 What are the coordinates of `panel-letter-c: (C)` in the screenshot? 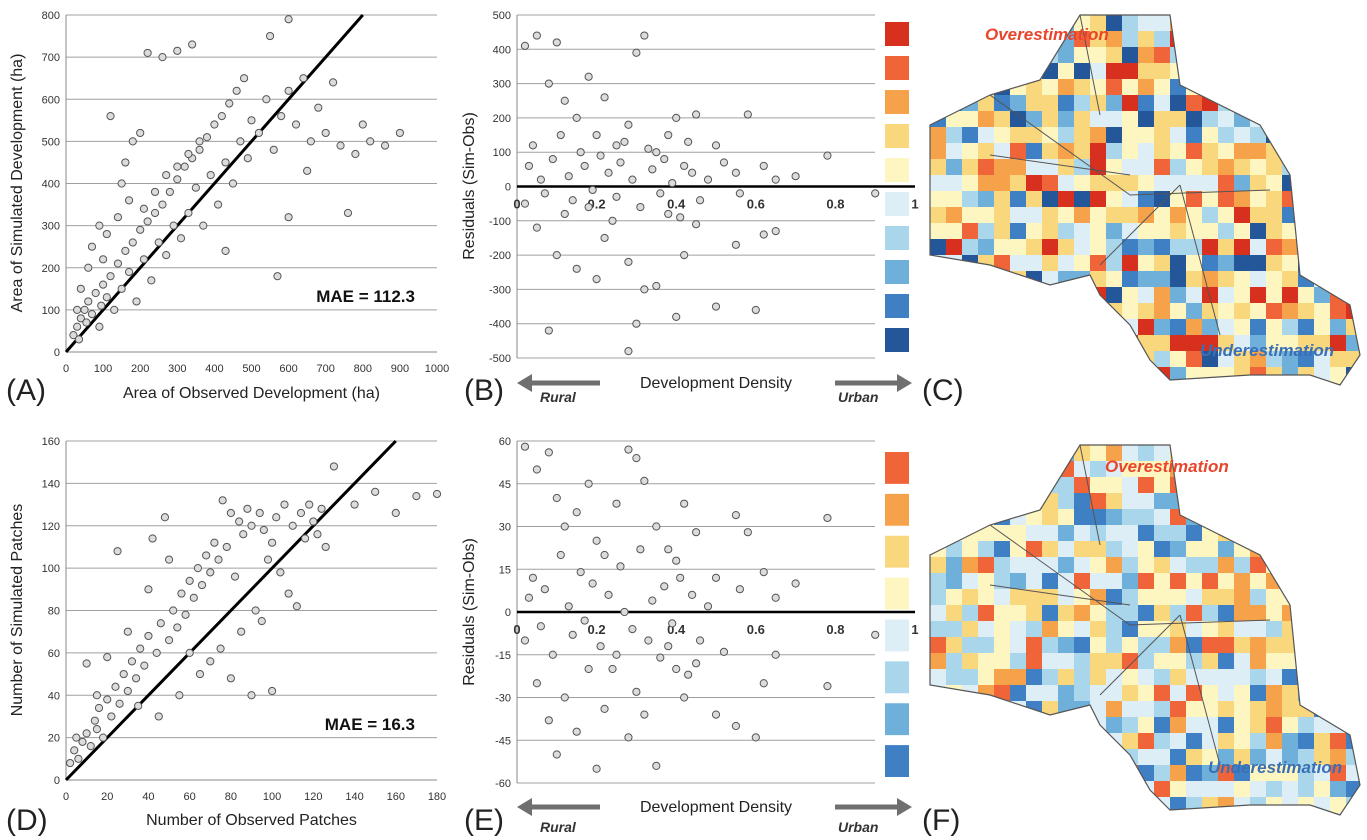 It's located at (943, 390).